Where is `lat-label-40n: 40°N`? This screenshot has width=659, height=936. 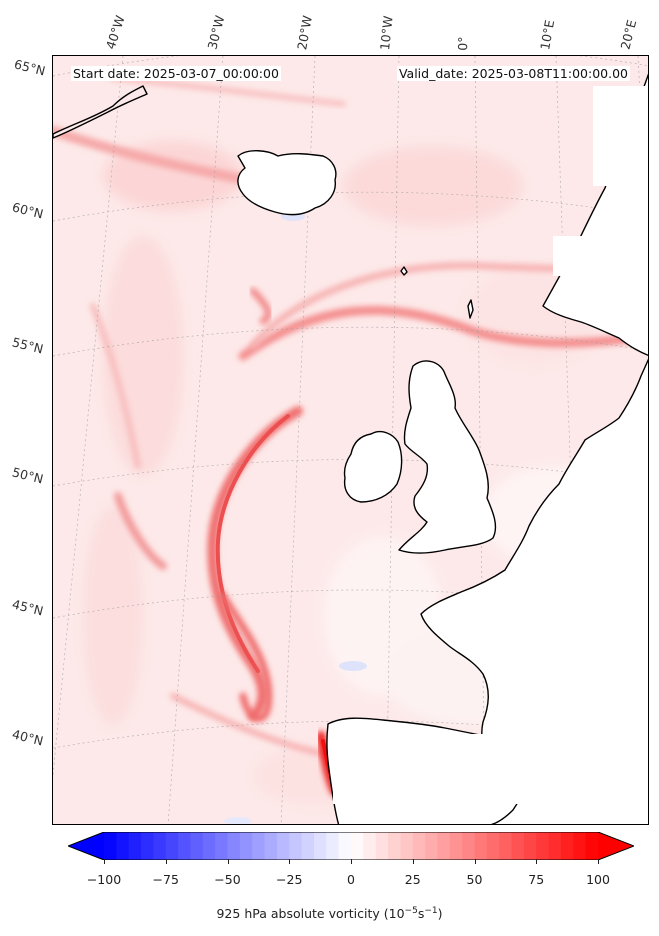 lat-label-40n: 40°N is located at coordinates (27, 737).